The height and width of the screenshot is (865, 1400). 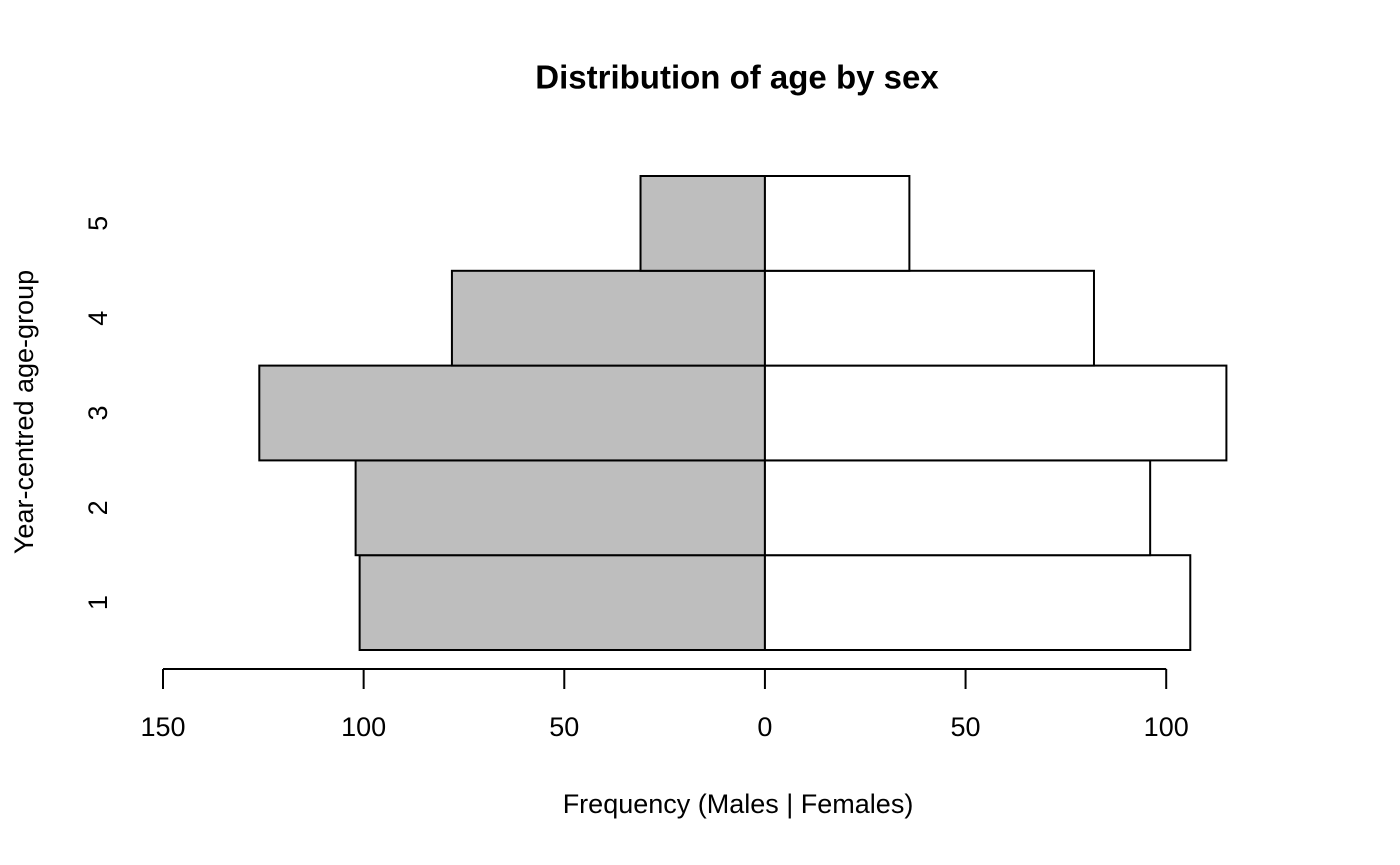 What do you see at coordinates (98, 223) in the screenshot?
I see `y-tick-label: 5` at bounding box center [98, 223].